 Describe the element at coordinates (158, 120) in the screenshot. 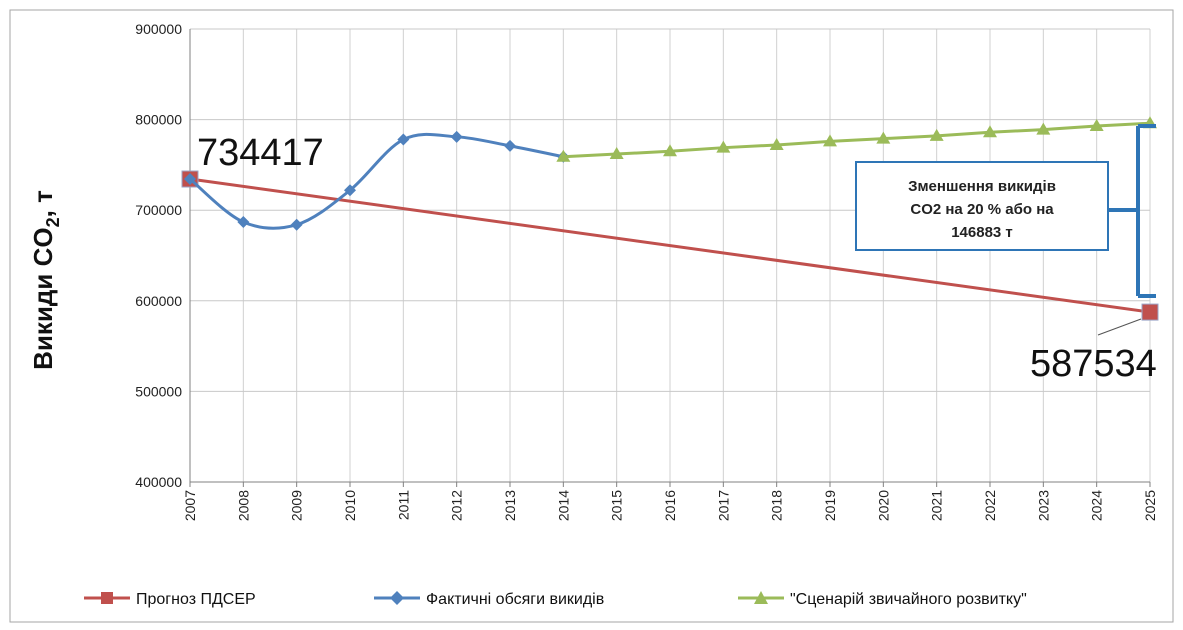

I see `y-tick-label: 800000` at that location.